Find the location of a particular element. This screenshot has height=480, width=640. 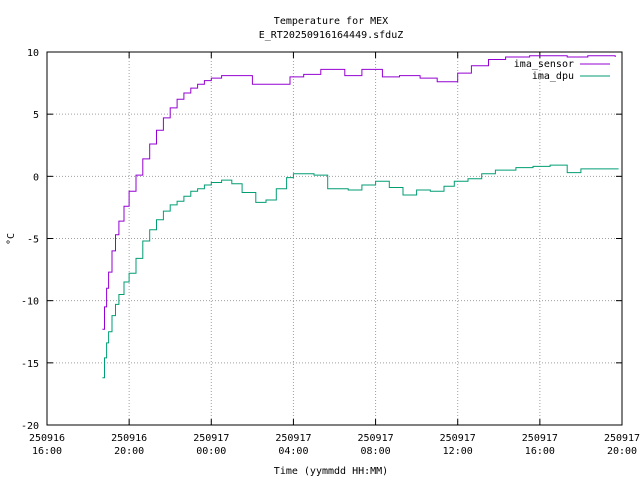

y-tick-label: 5 is located at coordinates (36, 115).